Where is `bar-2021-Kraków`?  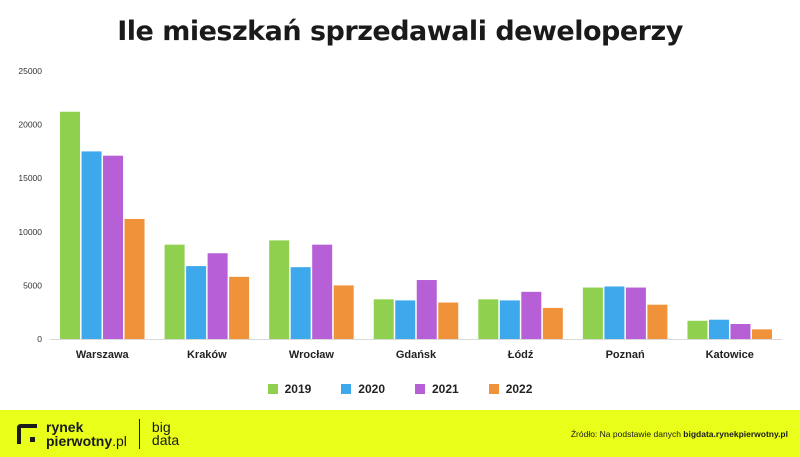
bar-2021-Kraków is located at coordinates (217, 296).